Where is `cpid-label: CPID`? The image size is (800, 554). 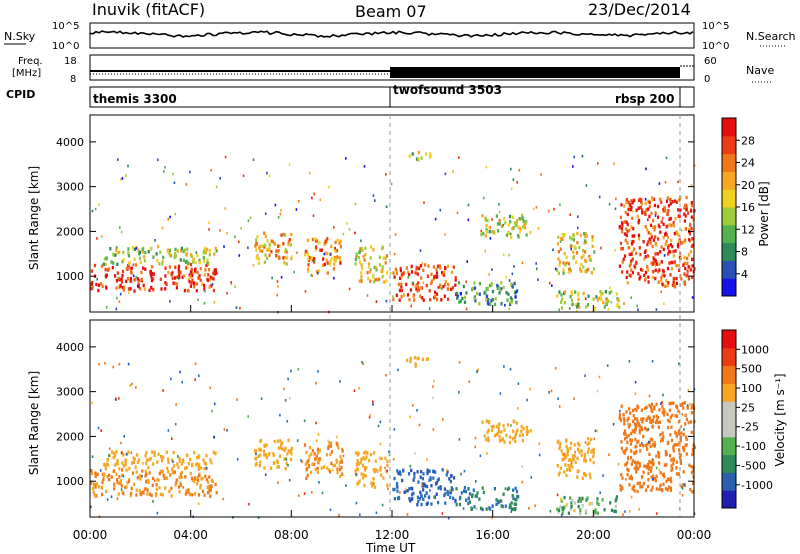 cpid-label: CPID is located at coordinates (20, 94).